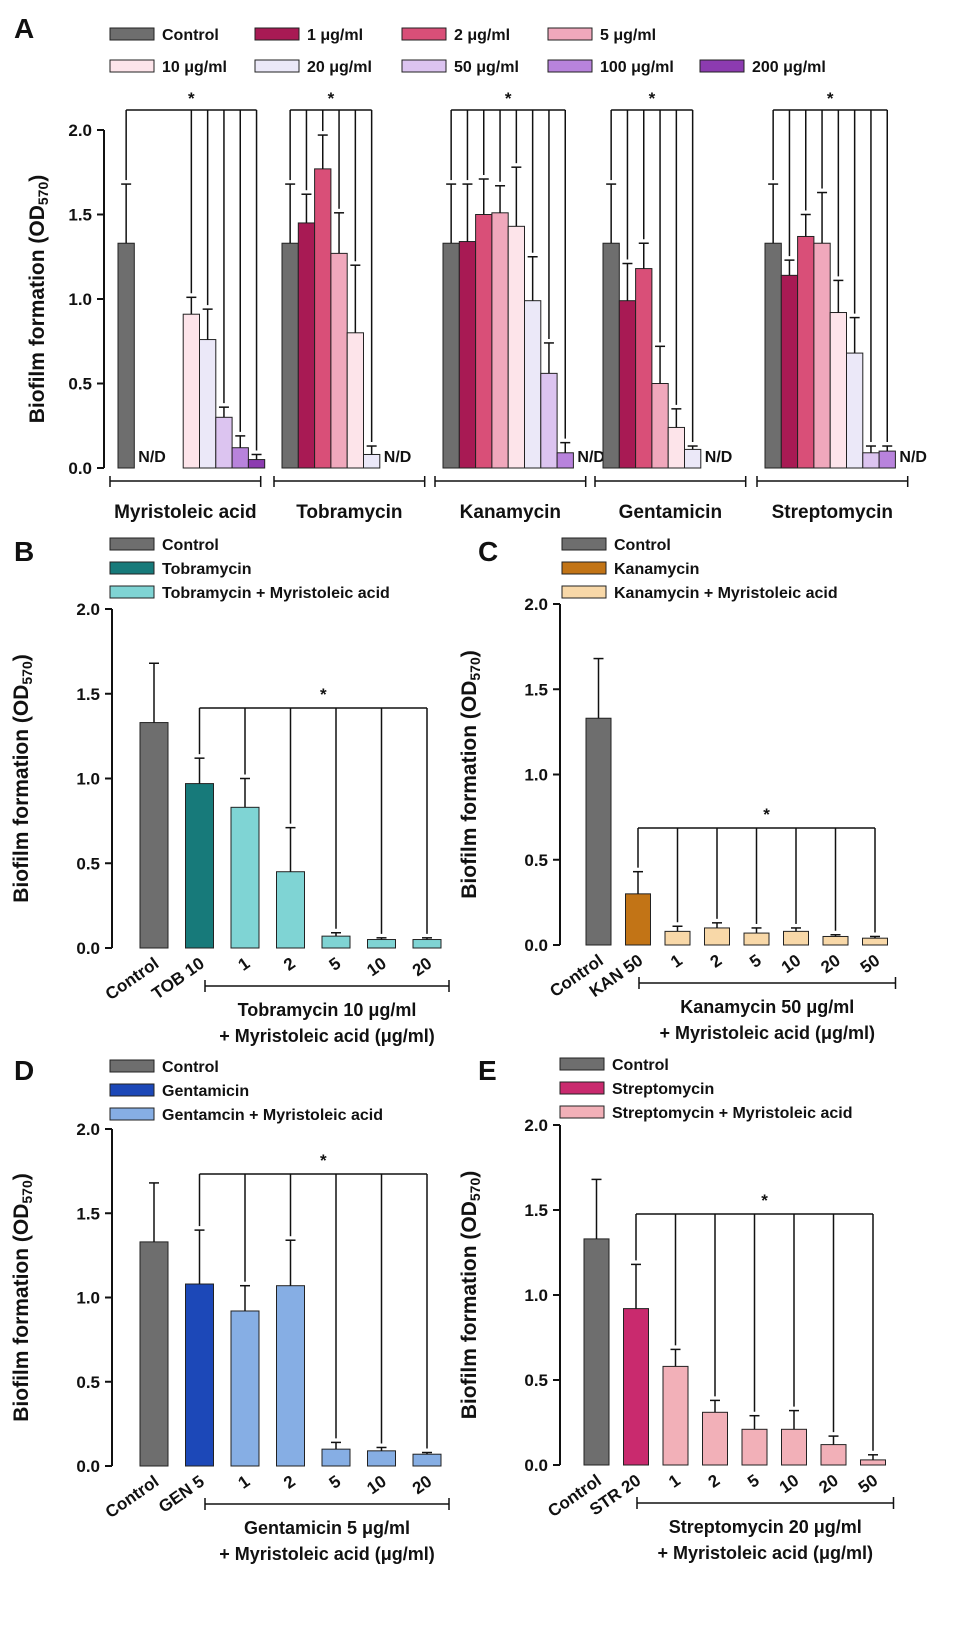 This screenshot has width=975, height=1642. I want to click on c-x-tick-label: 2, so click(716, 961).